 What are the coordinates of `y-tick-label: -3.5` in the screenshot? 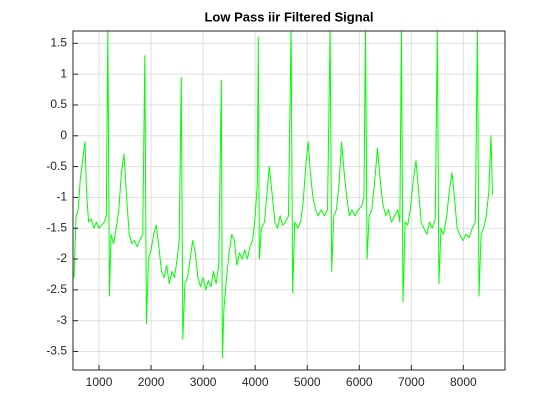 It's located at (56, 351).